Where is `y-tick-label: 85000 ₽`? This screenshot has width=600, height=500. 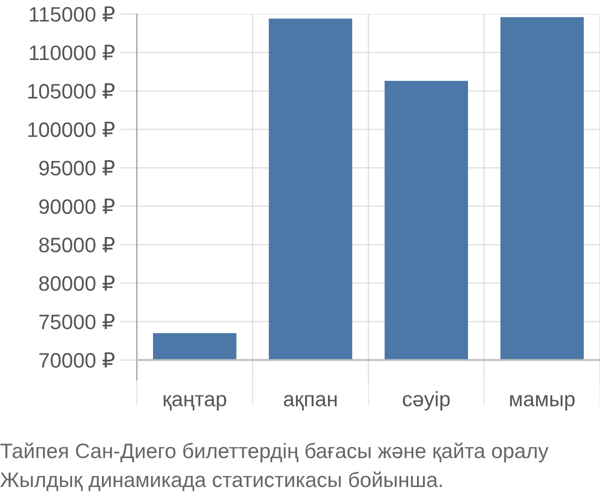
y-tick-label: 85000 ₽ is located at coordinates (77, 244).